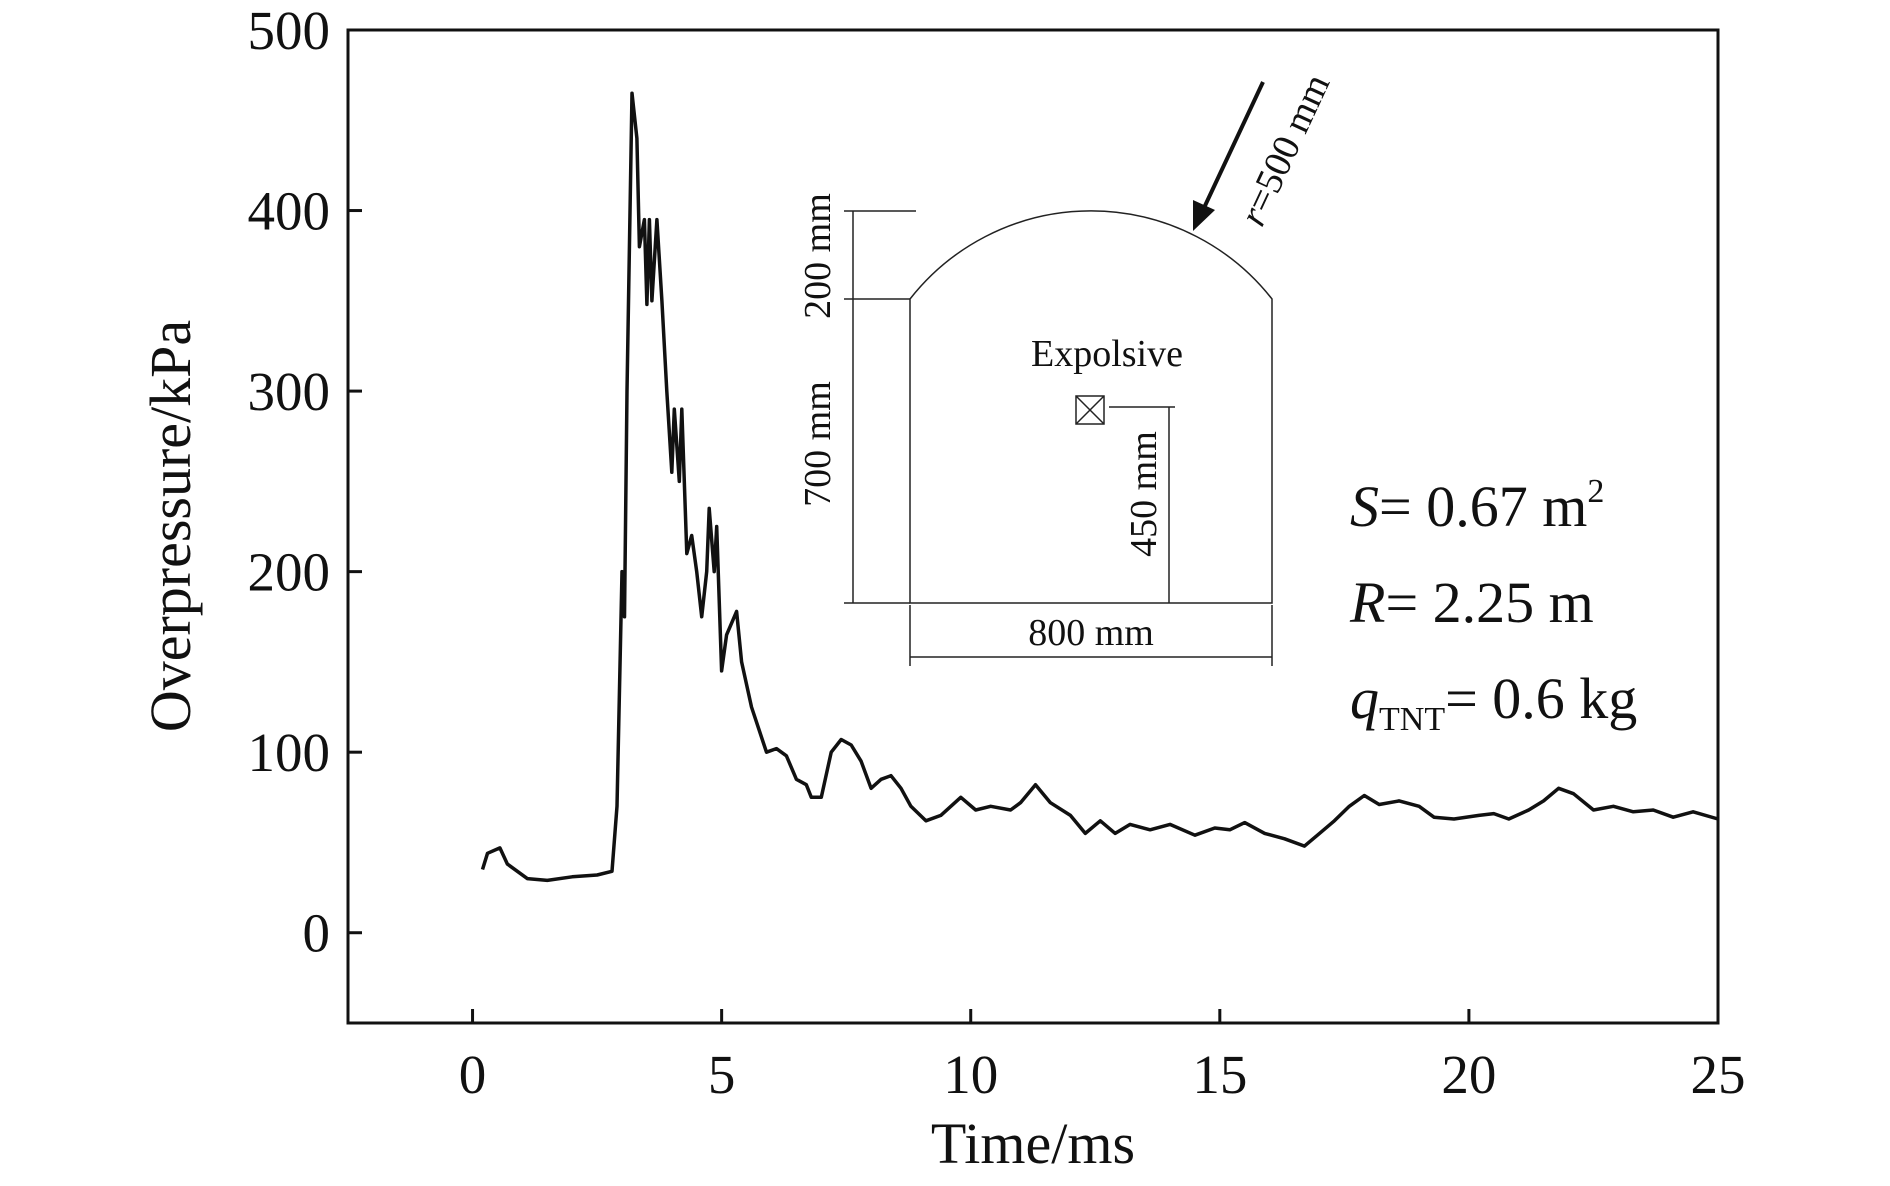 The image size is (1890, 1186). I want to click on x-tick-label: 15, so click(1219, 1074).